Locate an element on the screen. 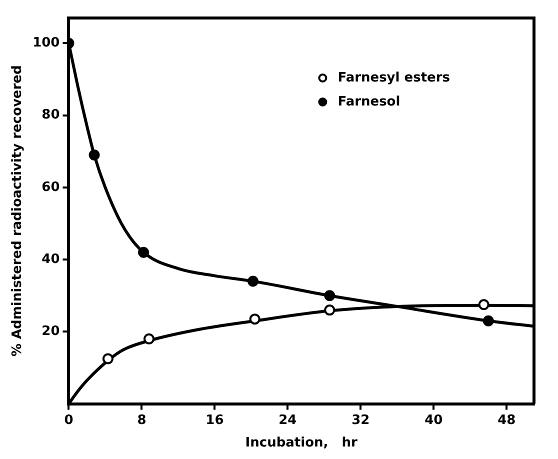 This screenshot has height=459, width=558. x-tick-label: 24 is located at coordinates (287, 420).